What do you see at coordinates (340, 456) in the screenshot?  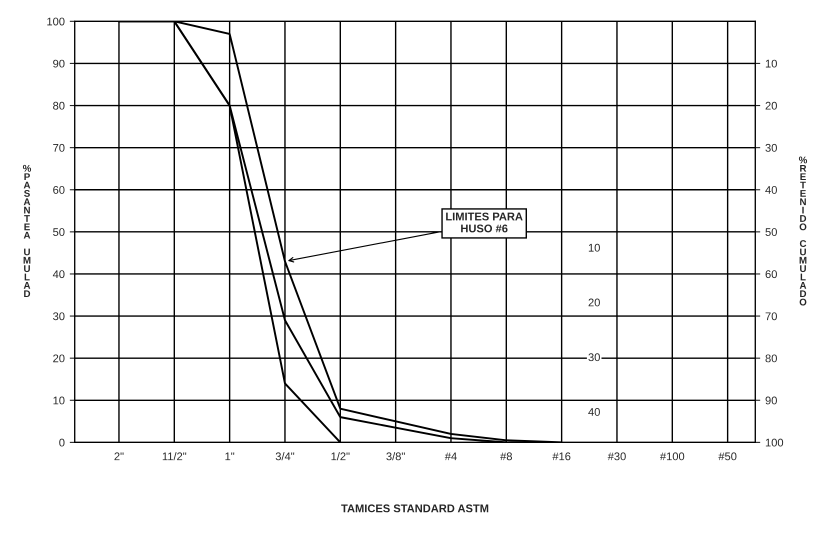 I see `x-tick-label: 1/2"` at bounding box center [340, 456].